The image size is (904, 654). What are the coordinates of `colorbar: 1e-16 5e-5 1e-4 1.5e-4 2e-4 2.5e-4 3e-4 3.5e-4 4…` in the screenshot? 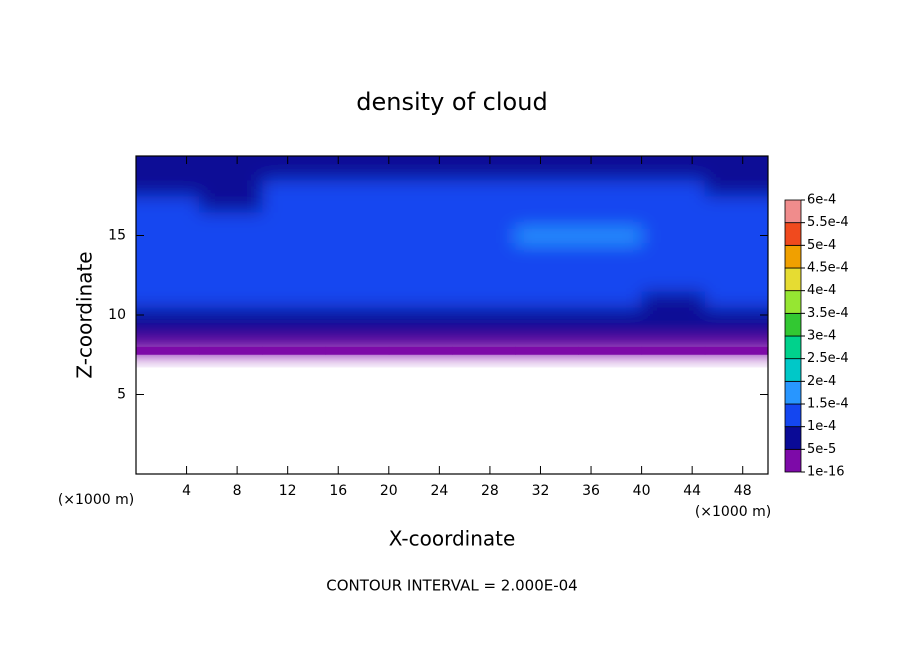 It's located at (816, 336).